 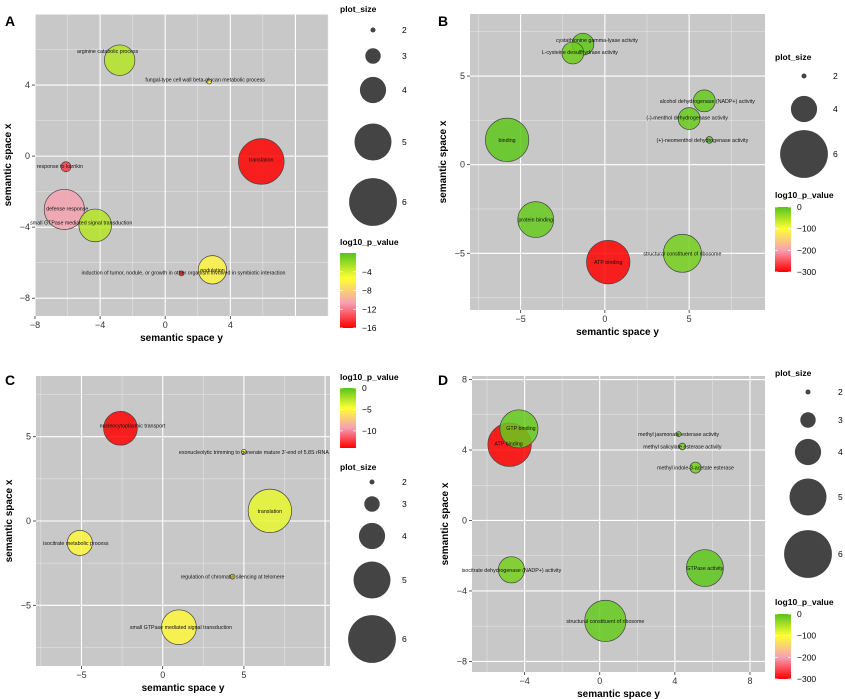 I want to click on bubble-nucleocytoplasmic-transport, so click(x=120, y=428).